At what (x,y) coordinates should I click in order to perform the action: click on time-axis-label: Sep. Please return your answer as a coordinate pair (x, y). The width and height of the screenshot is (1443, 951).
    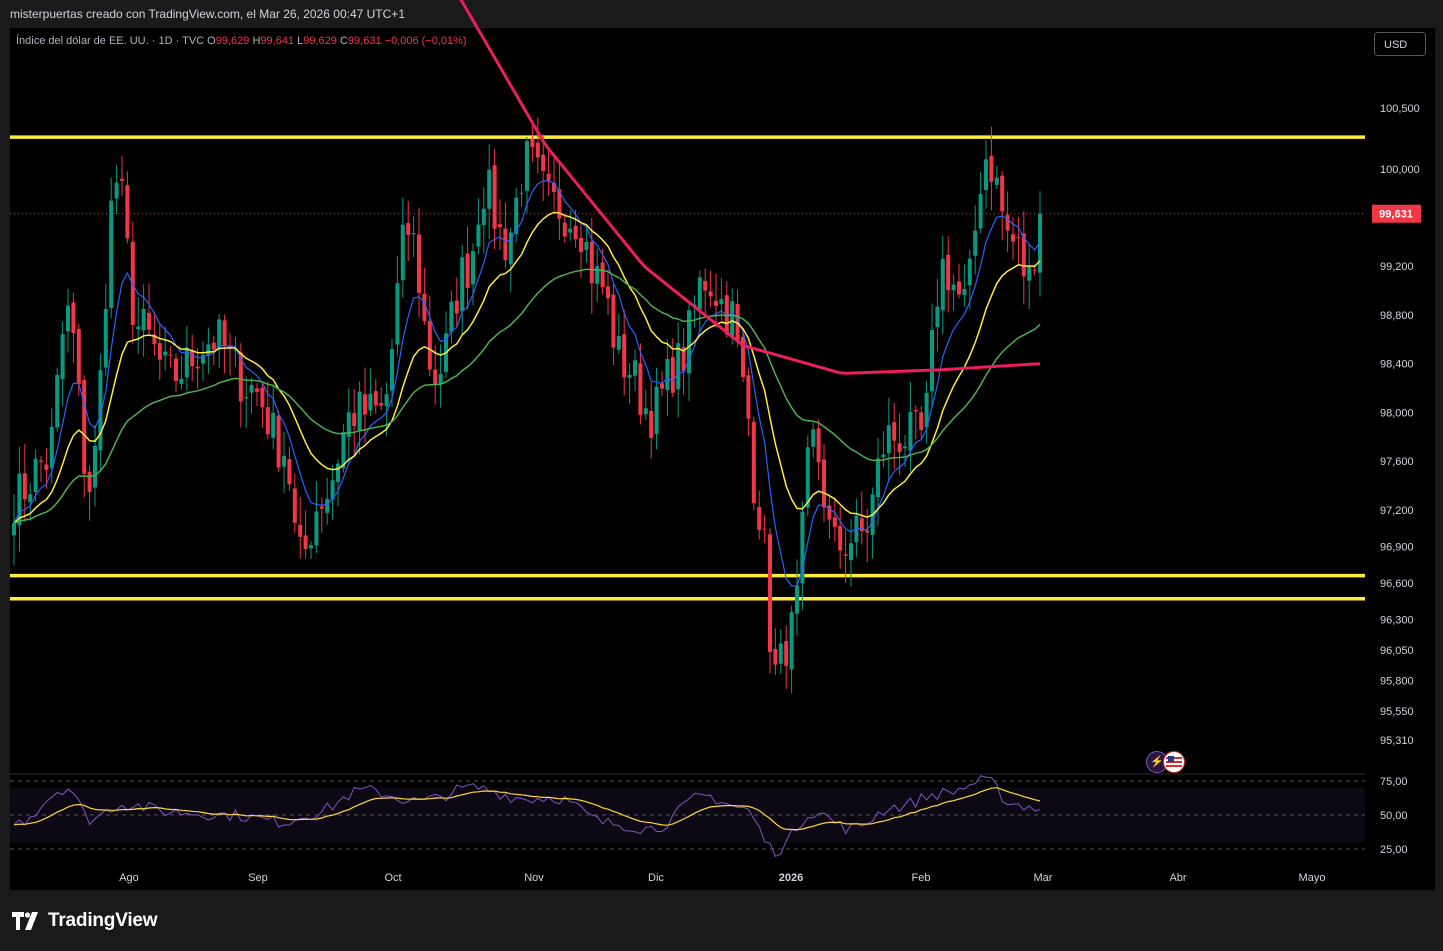
    Looking at the image, I should click on (258, 878).